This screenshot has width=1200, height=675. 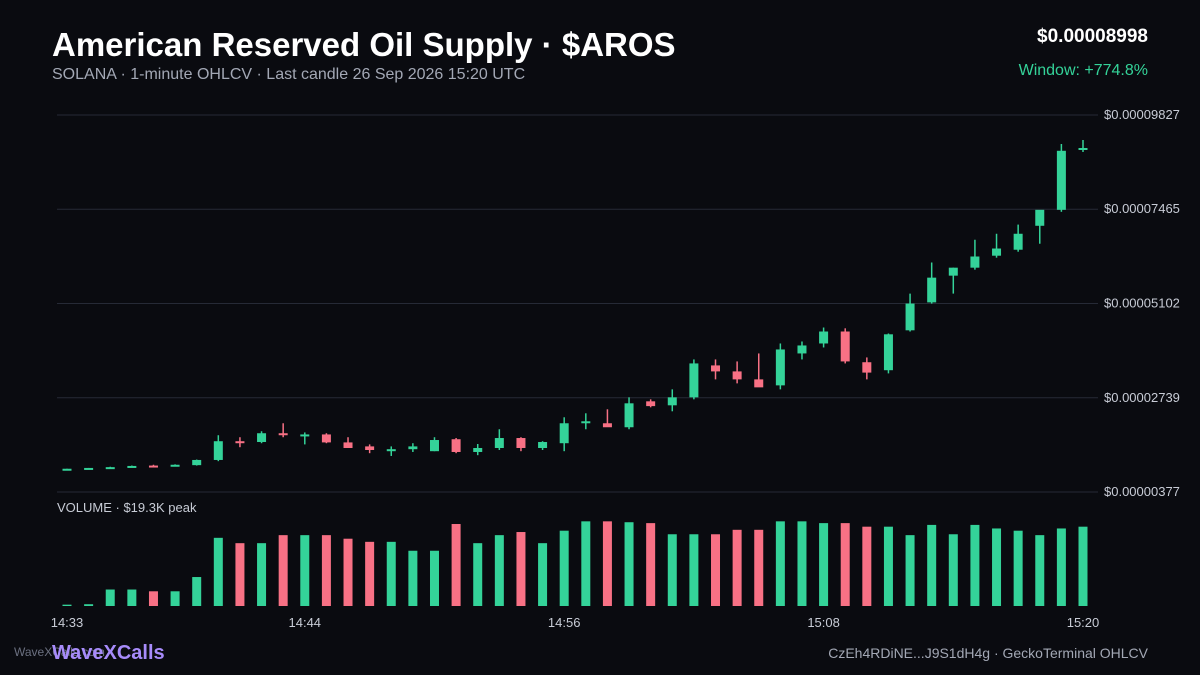 What do you see at coordinates (564, 622) in the screenshot?
I see `time-tick-label: 14:56` at bounding box center [564, 622].